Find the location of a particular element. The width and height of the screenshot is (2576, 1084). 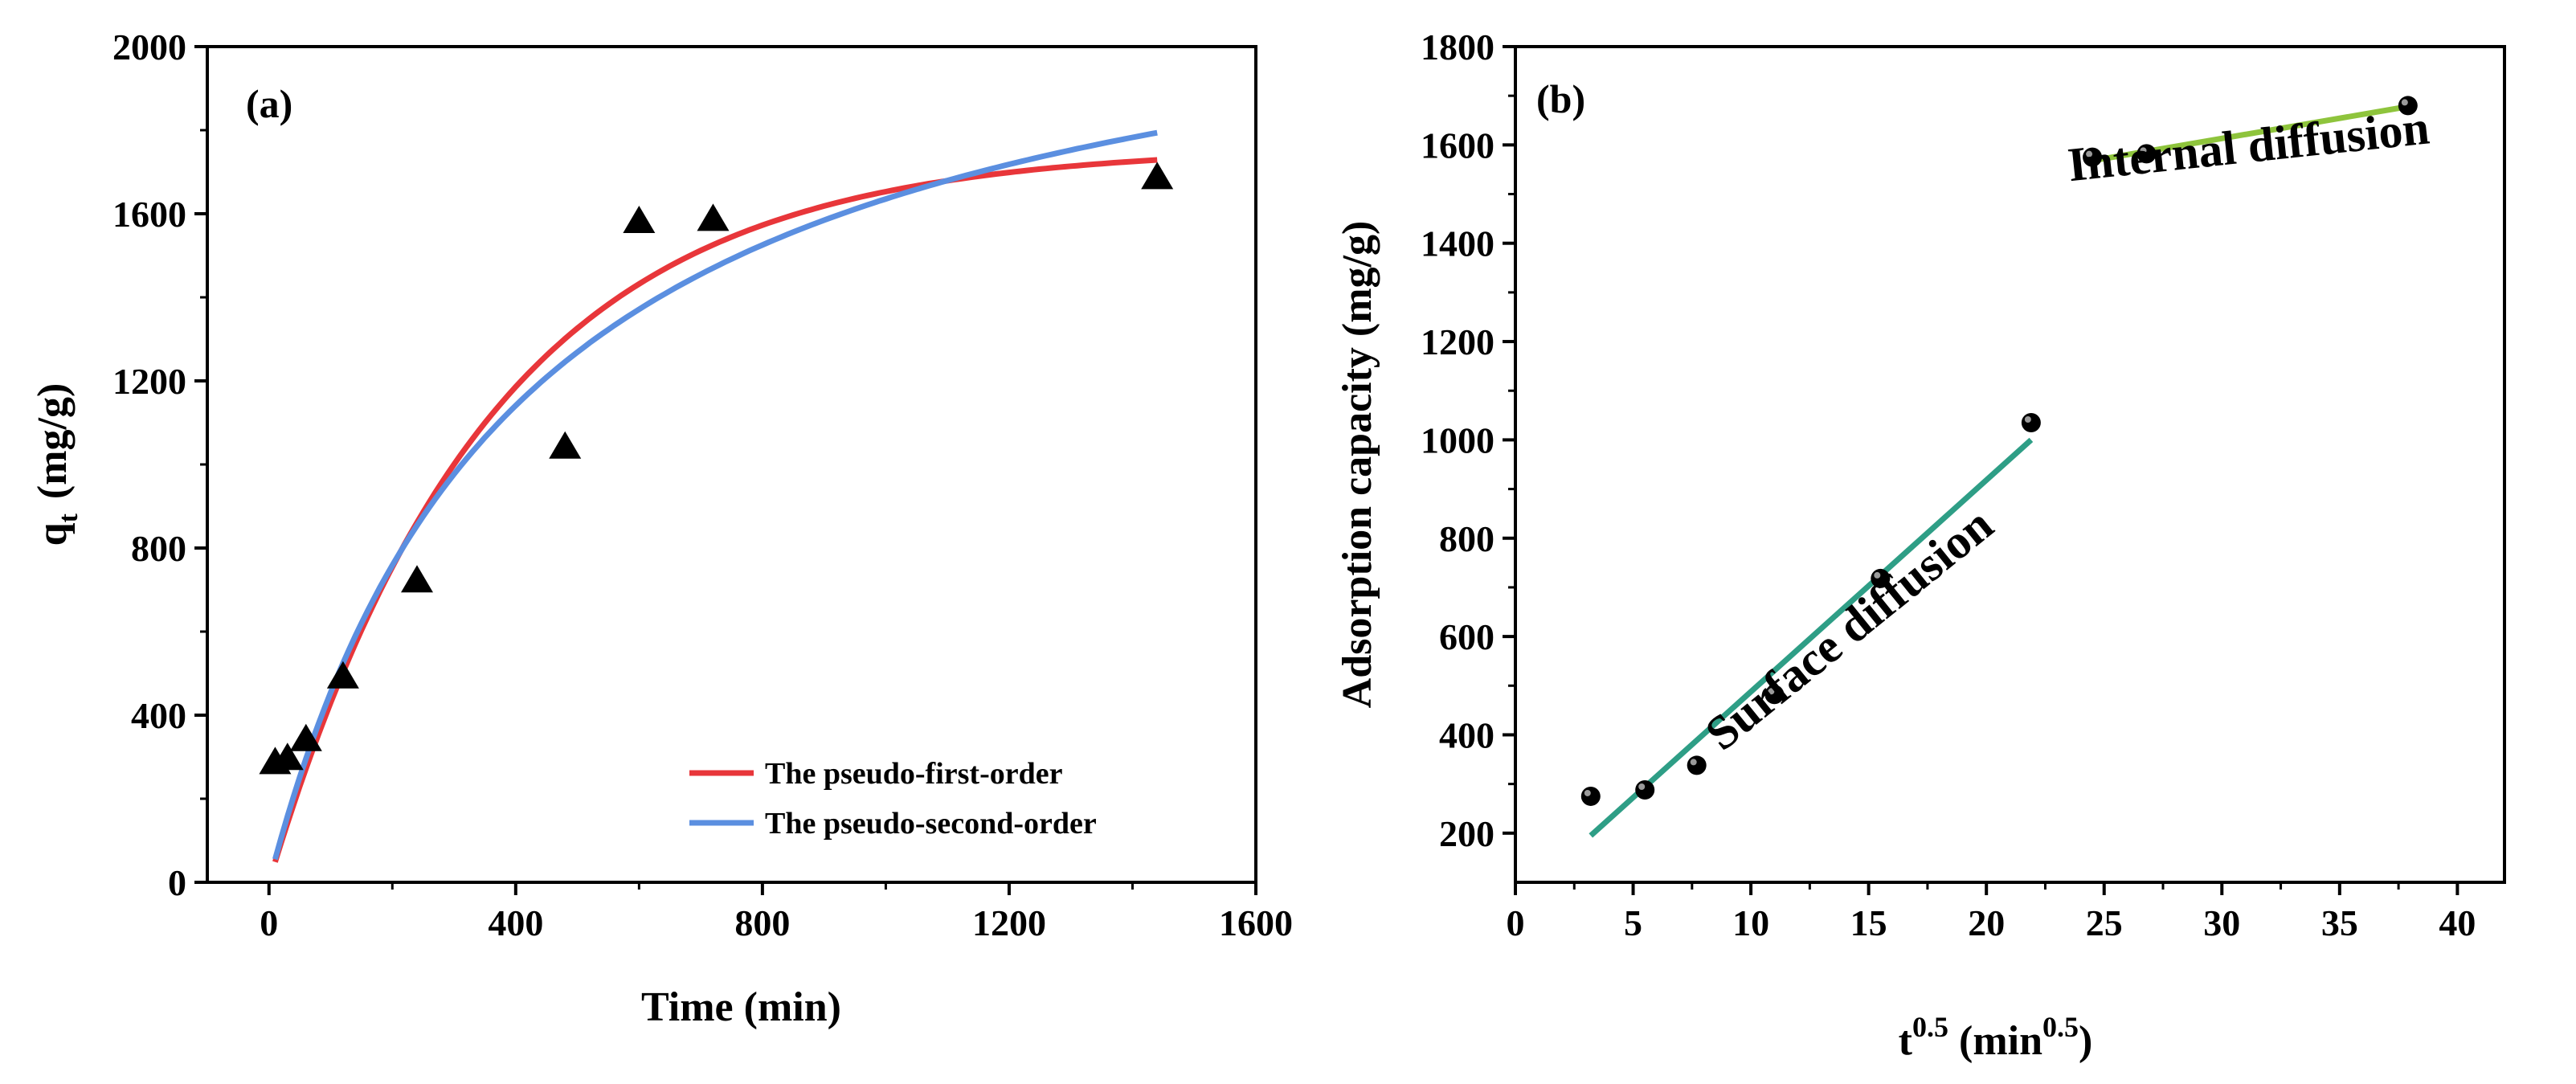

panel-a-x-axis-title: Time (min) is located at coordinates (741, 1007).